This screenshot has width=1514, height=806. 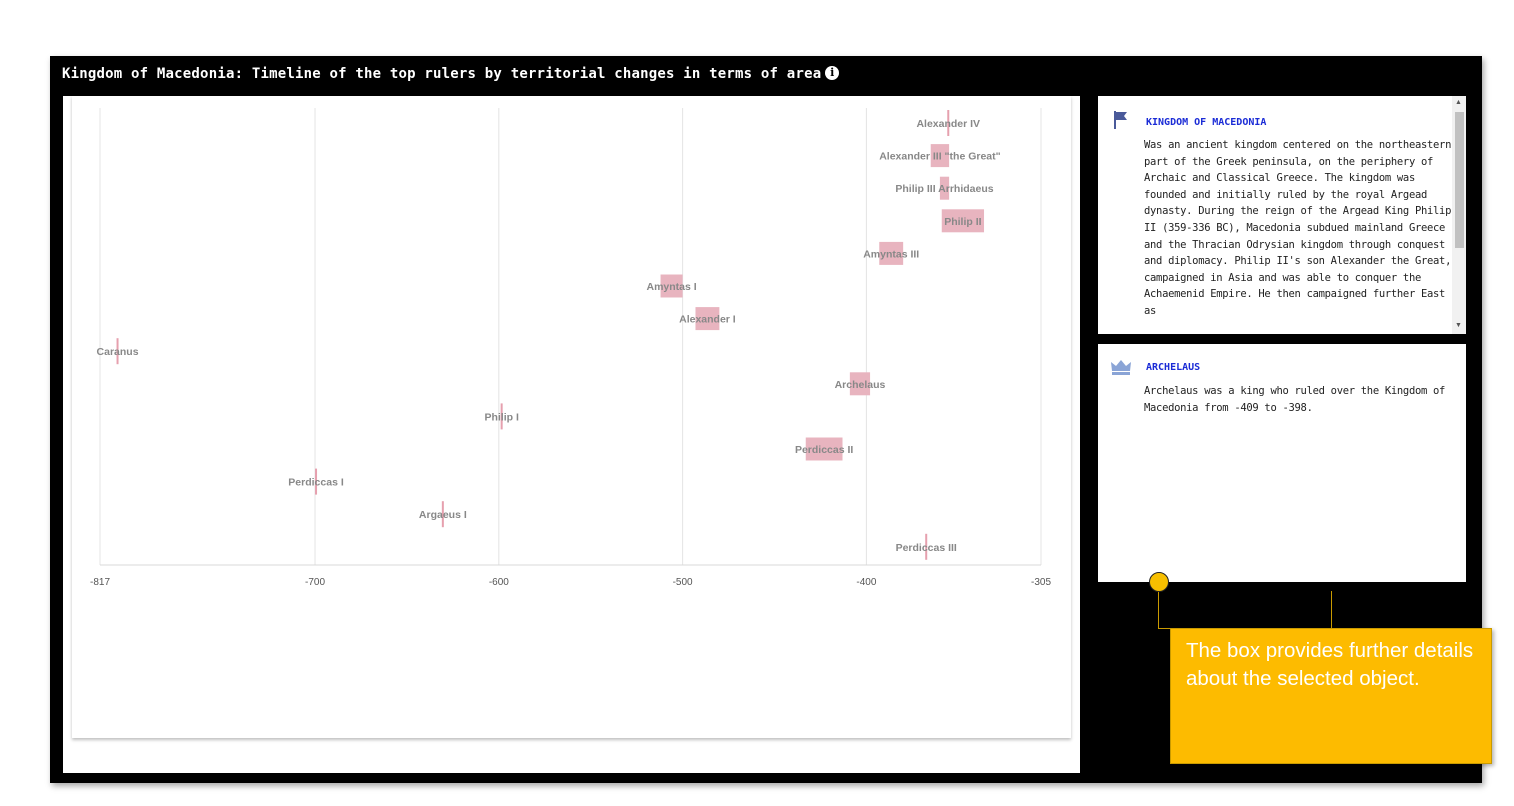 What do you see at coordinates (1121, 367) in the screenshot?
I see `crown-icon` at bounding box center [1121, 367].